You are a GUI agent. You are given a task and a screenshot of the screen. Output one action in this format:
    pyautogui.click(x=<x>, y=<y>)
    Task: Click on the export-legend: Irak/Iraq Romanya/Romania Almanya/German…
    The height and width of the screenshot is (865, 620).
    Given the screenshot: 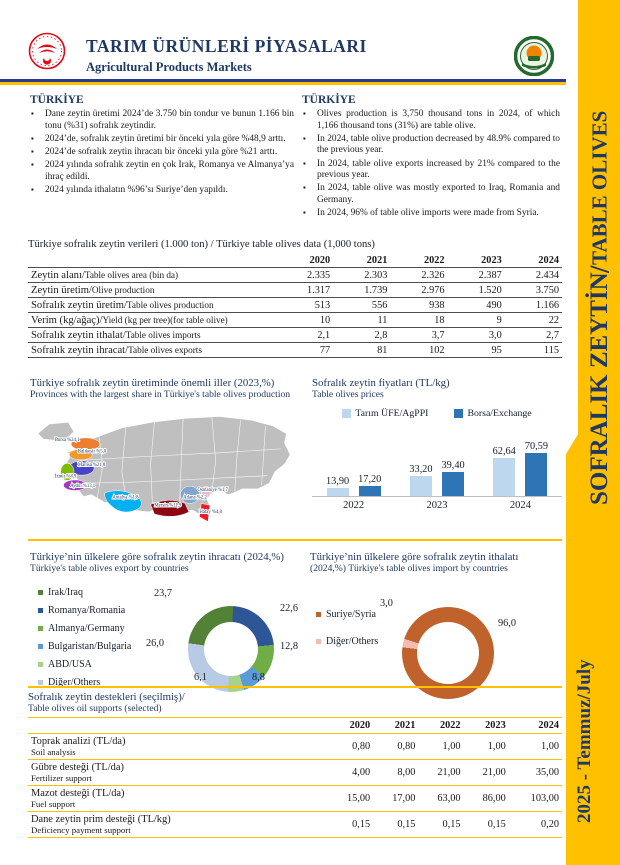 What is the action you would take?
    pyautogui.click(x=84, y=641)
    